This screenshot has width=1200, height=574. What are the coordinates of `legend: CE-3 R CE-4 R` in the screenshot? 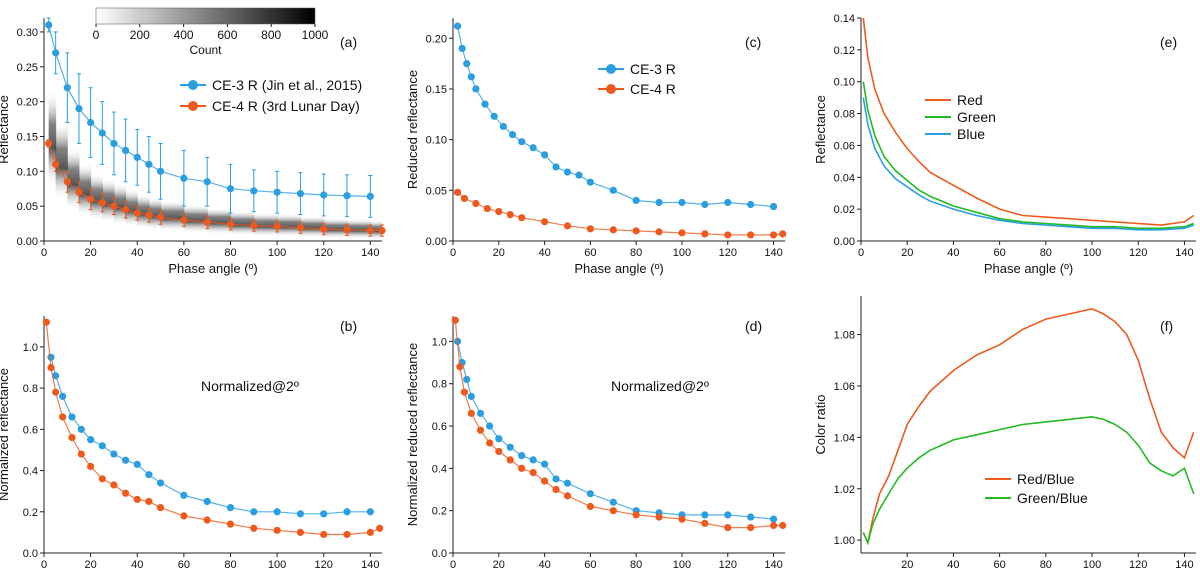 It's located at (637, 79).